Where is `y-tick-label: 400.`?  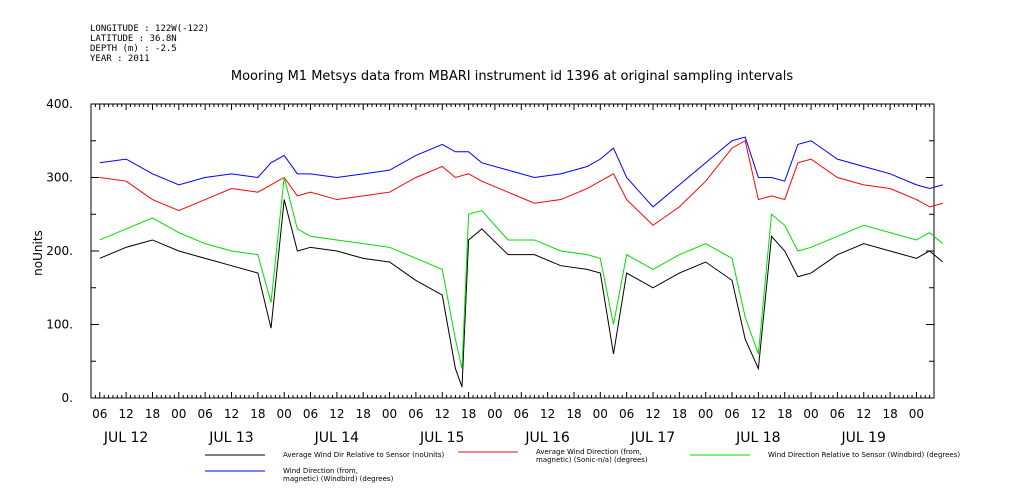
y-tick-label: 400. is located at coordinates (59, 104).